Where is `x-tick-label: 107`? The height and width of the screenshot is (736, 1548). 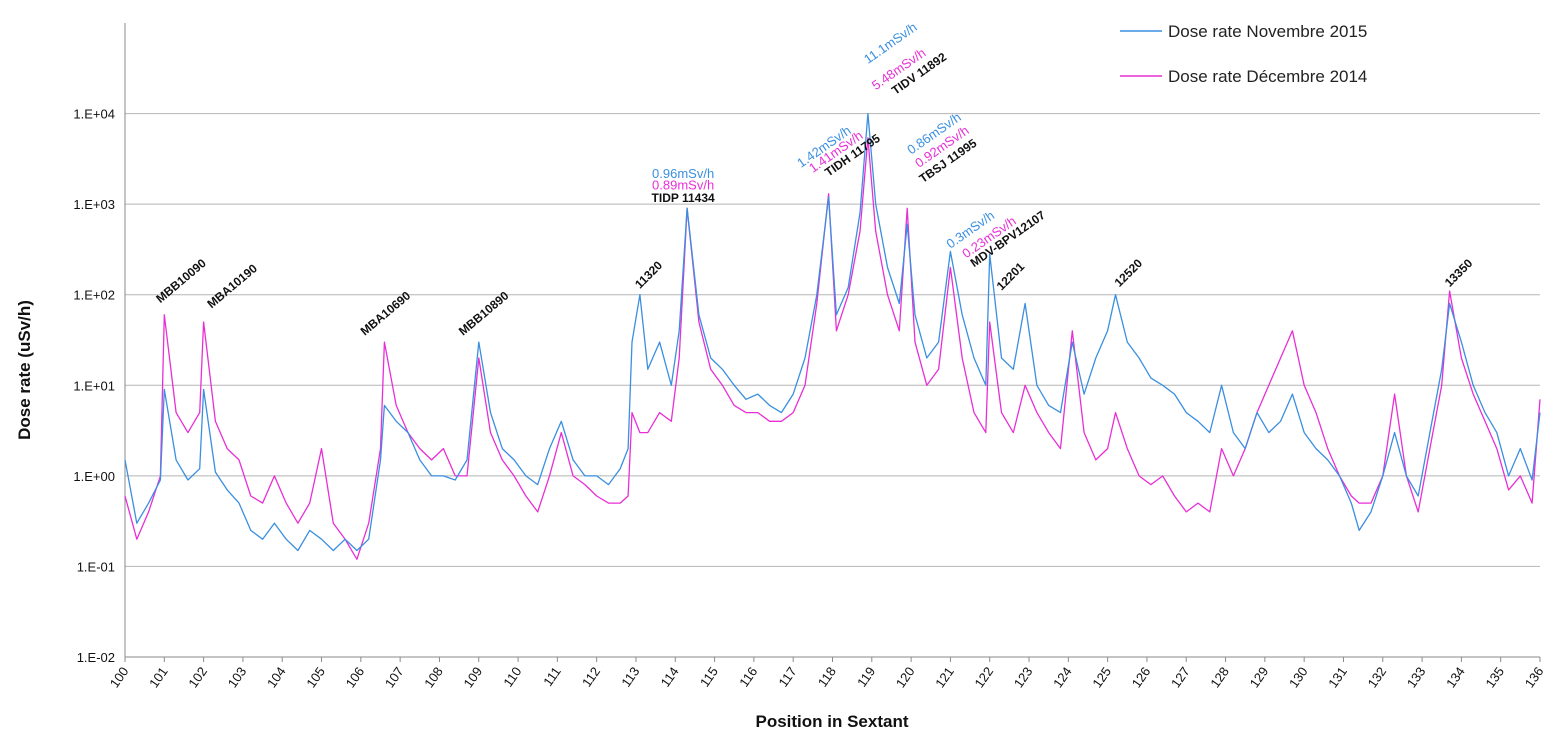 x-tick-label: 107 is located at coordinates (394, 677).